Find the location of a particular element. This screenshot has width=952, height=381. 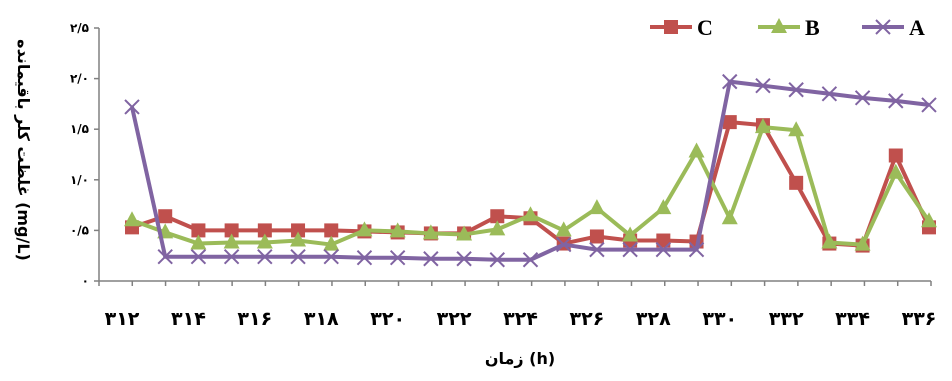

legend-label: B is located at coordinates (812, 27).